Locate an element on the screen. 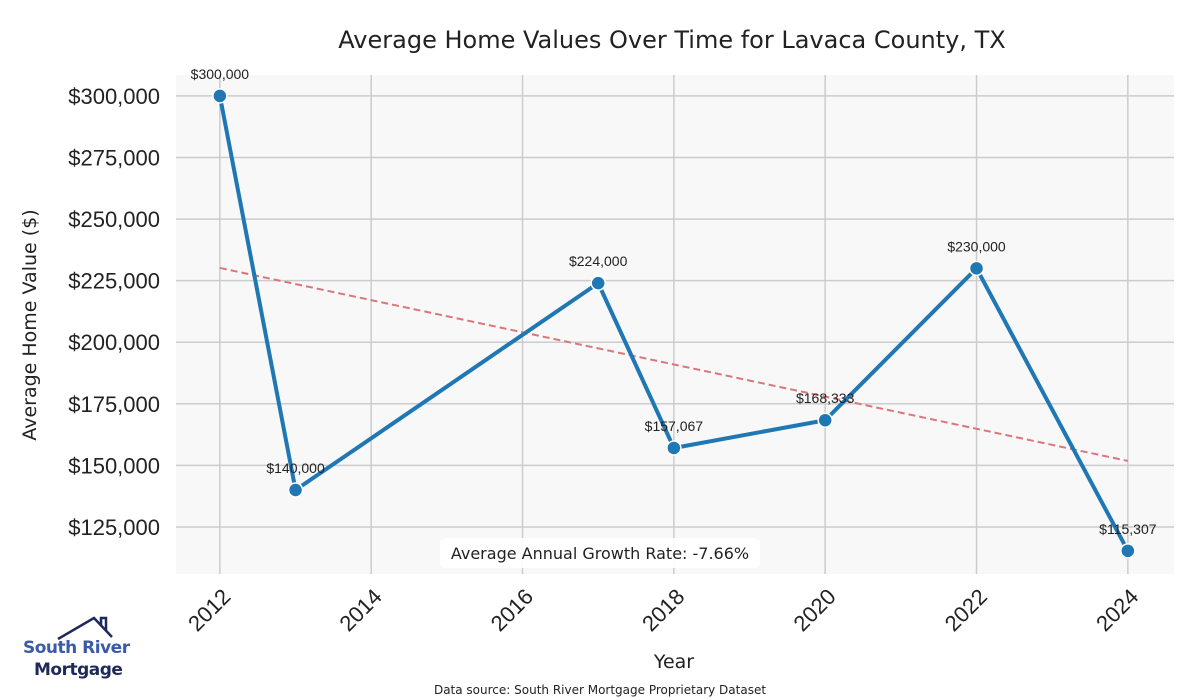  logo-line1: South River is located at coordinates (76, 648).